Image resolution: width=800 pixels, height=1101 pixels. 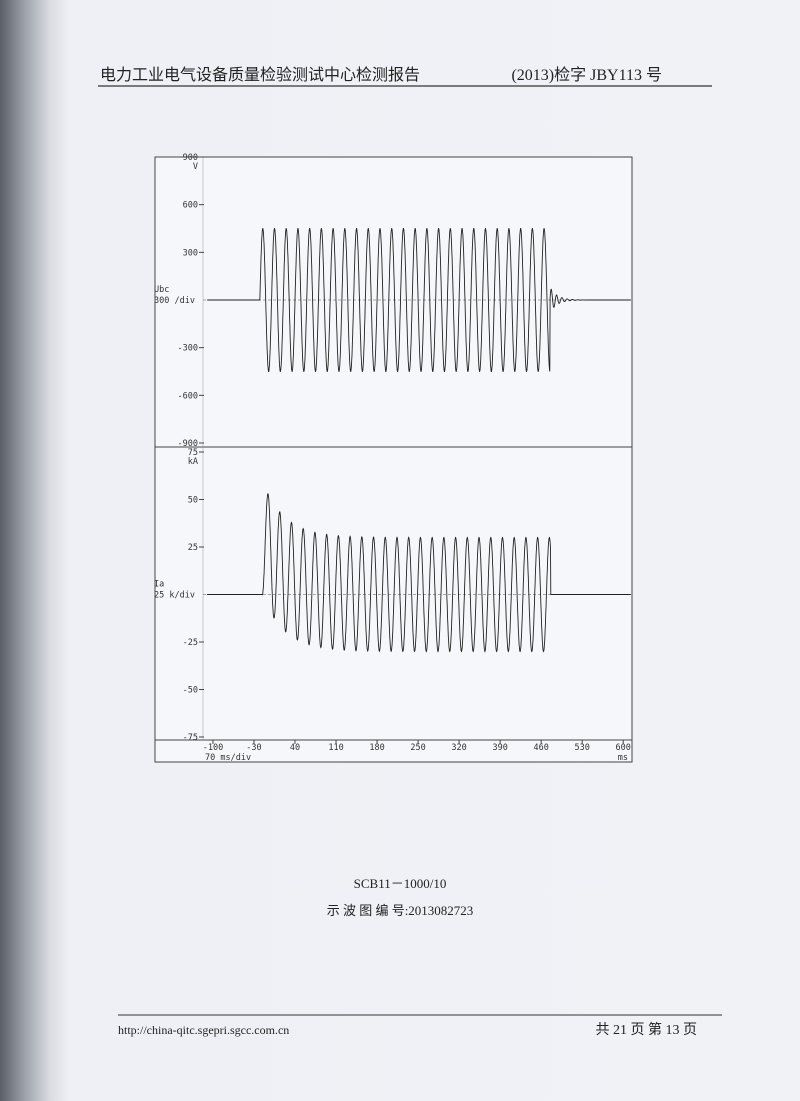 What do you see at coordinates (213, 748) in the screenshot?
I see `x-tick-label: -100` at bounding box center [213, 748].